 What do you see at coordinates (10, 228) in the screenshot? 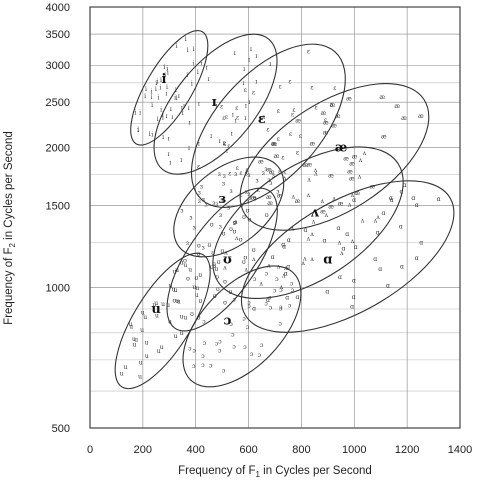
I see `y-axis-title: Frequency of F2 in Cycles per Second` at bounding box center [10, 228].